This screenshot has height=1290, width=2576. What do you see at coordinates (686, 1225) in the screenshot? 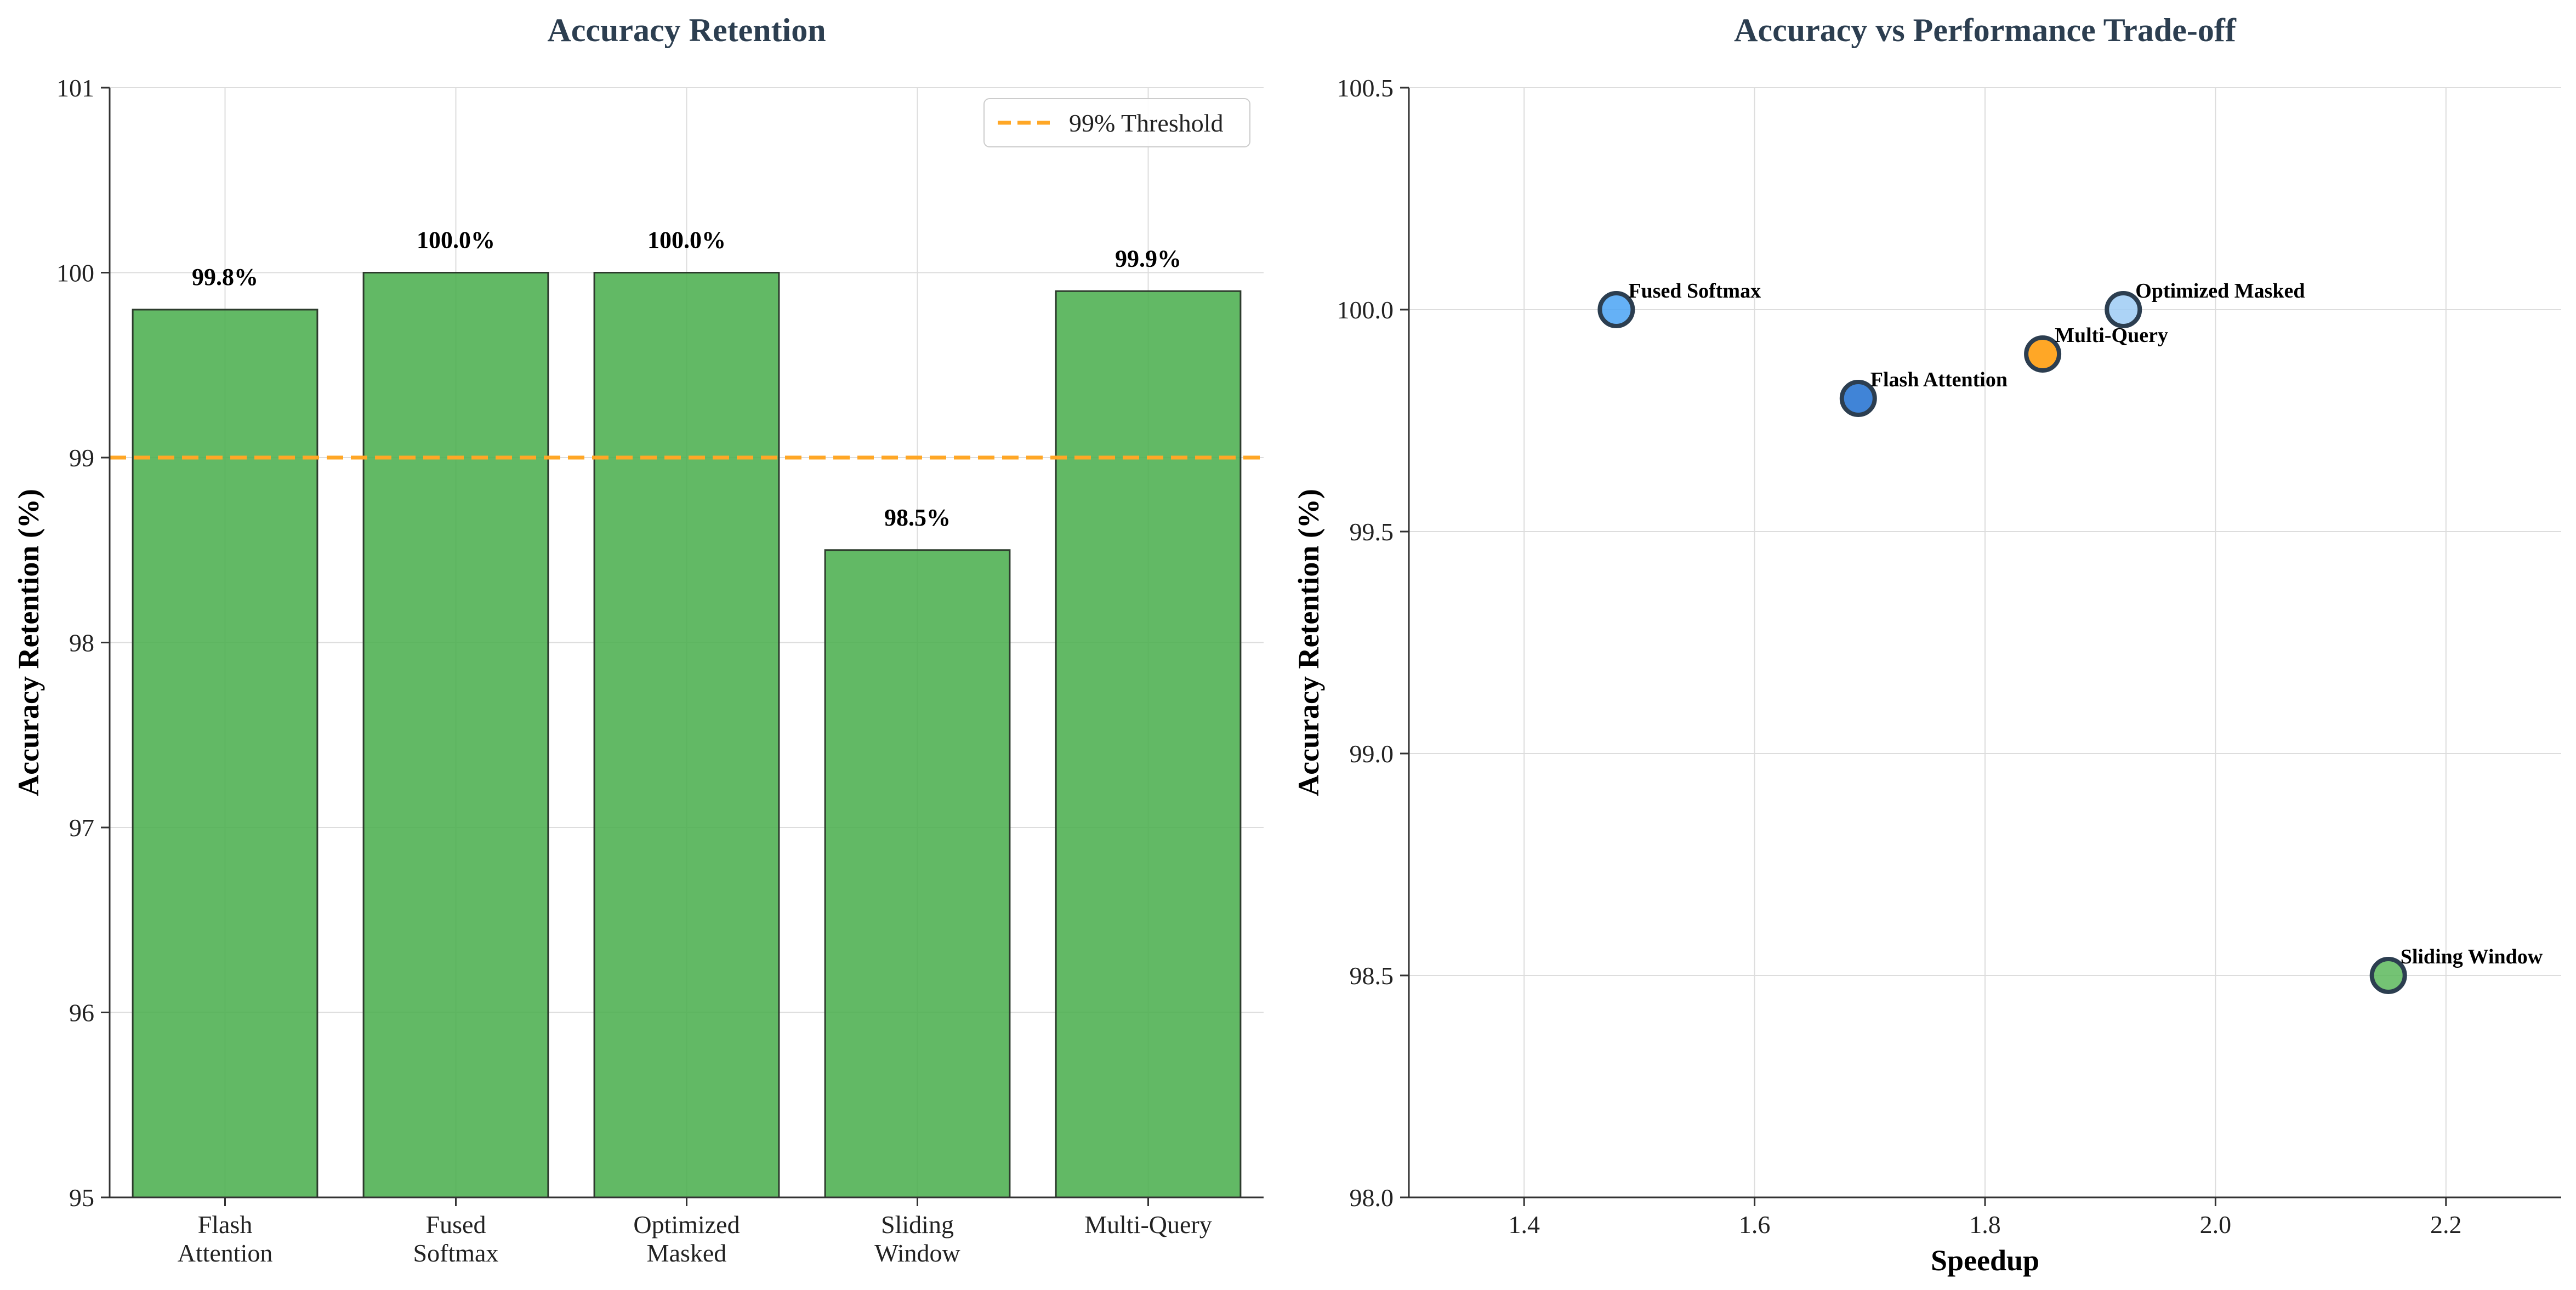
I see `bar-x-tick-label-line: Optimized` at bounding box center [686, 1225].